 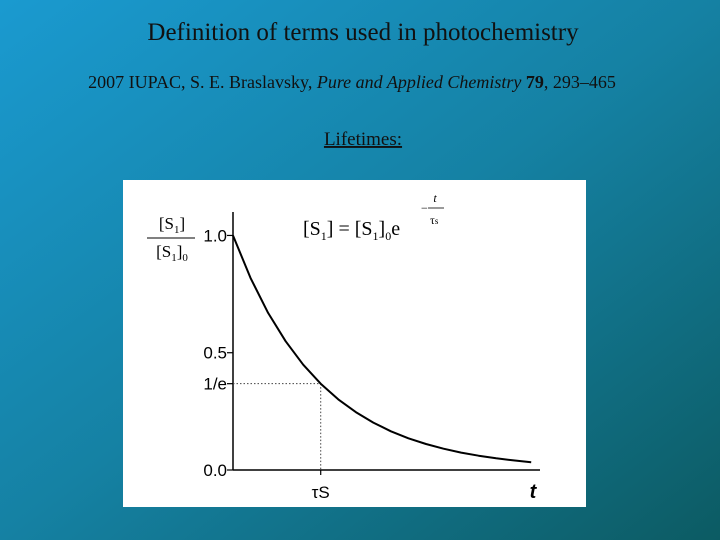 I want to click on y-label-part: 0, so click(x=185, y=258).